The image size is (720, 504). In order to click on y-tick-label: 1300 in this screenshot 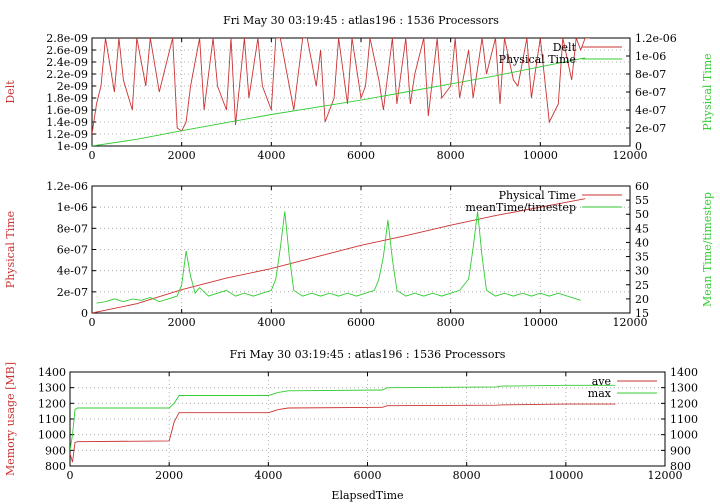, I will do `click(52, 388)`.